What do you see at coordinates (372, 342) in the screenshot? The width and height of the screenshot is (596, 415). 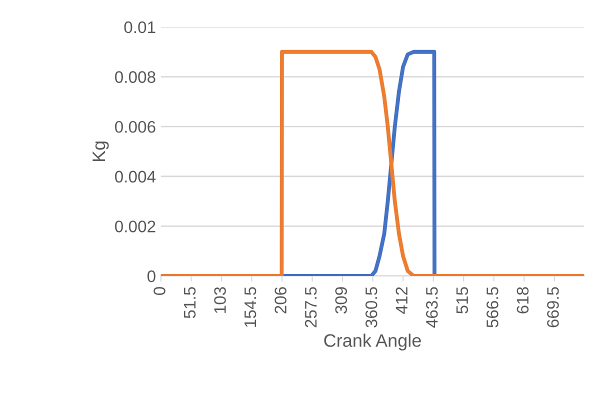 I see `x-axis-title: Crank Angle` at bounding box center [372, 342].